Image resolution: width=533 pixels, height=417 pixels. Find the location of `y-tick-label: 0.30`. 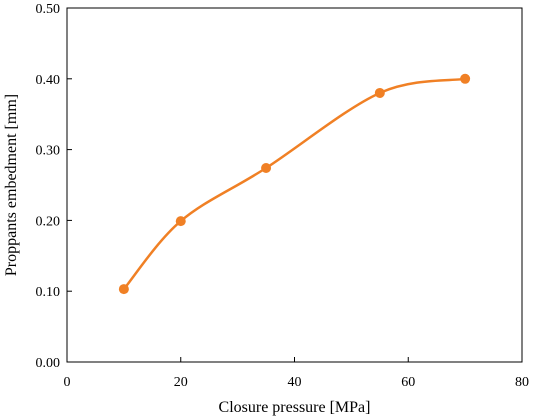

y-tick-label: 0.30 is located at coordinates (48, 151).